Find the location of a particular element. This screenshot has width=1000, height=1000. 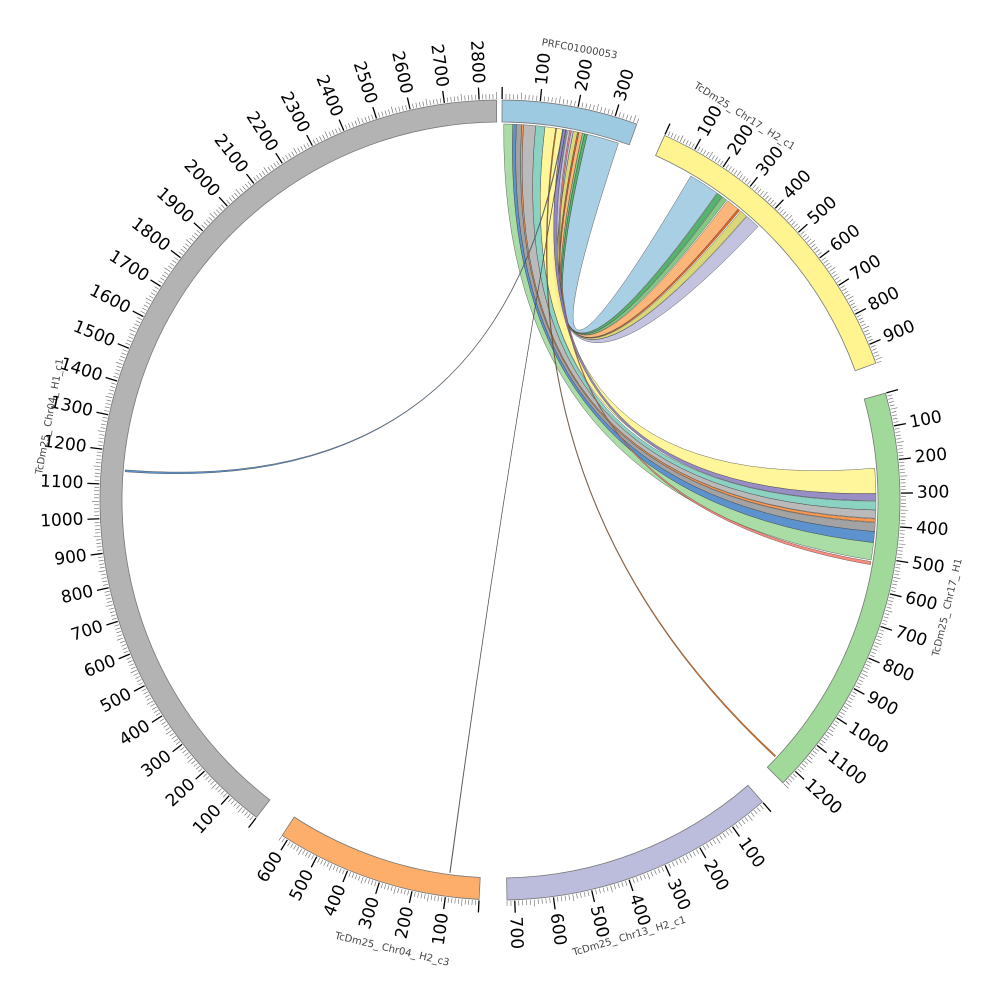

tick-label-Chr04c1-1600: 1600 is located at coordinates (110, 300).